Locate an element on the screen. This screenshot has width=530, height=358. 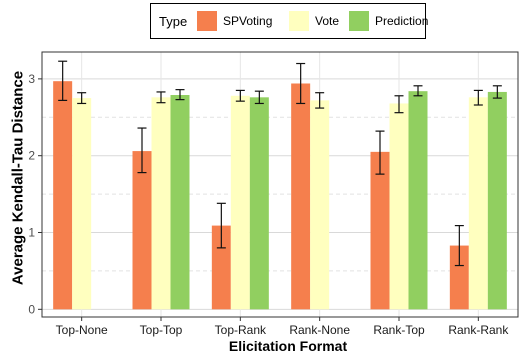
bar-prediction-rank-top is located at coordinates (418, 200).